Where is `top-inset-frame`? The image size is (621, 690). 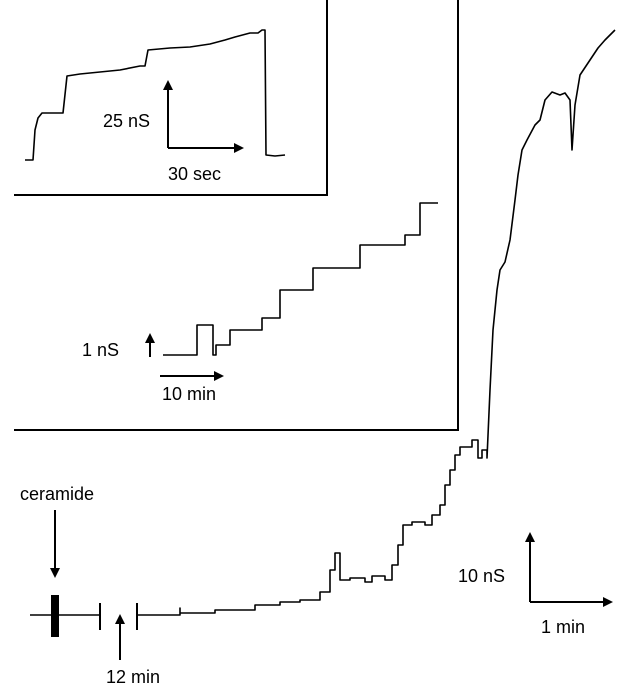
top-inset-frame is located at coordinates (171, 98).